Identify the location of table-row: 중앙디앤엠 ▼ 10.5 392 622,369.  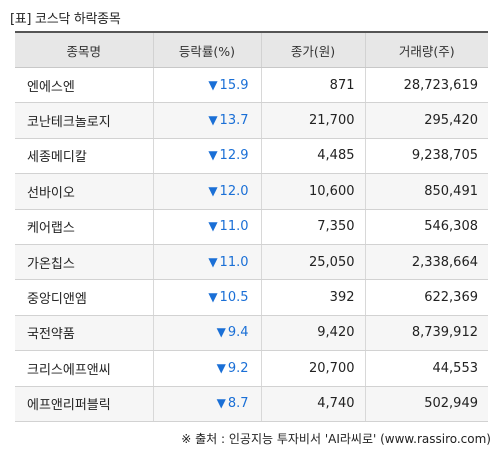
(251, 297).